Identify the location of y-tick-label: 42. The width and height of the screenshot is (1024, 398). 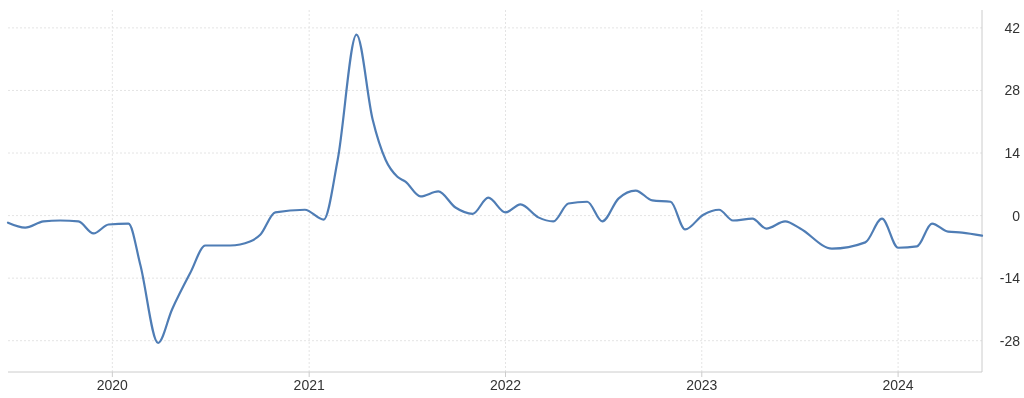
(1012, 27).